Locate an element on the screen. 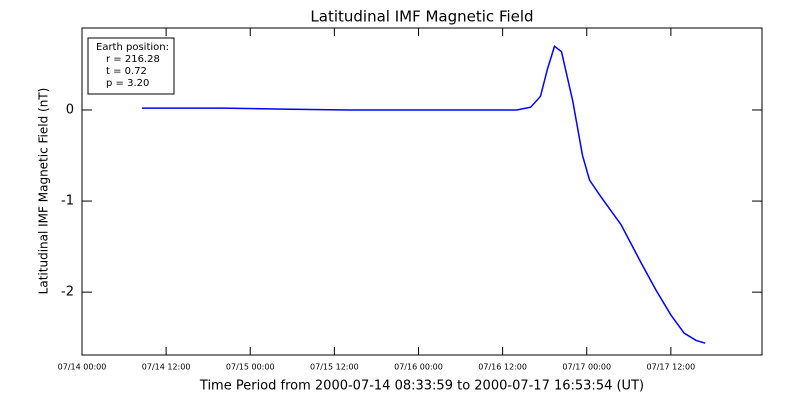 This screenshot has width=800, height=400. x-tick-label: 07/16 00:00 is located at coordinates (418, 367).